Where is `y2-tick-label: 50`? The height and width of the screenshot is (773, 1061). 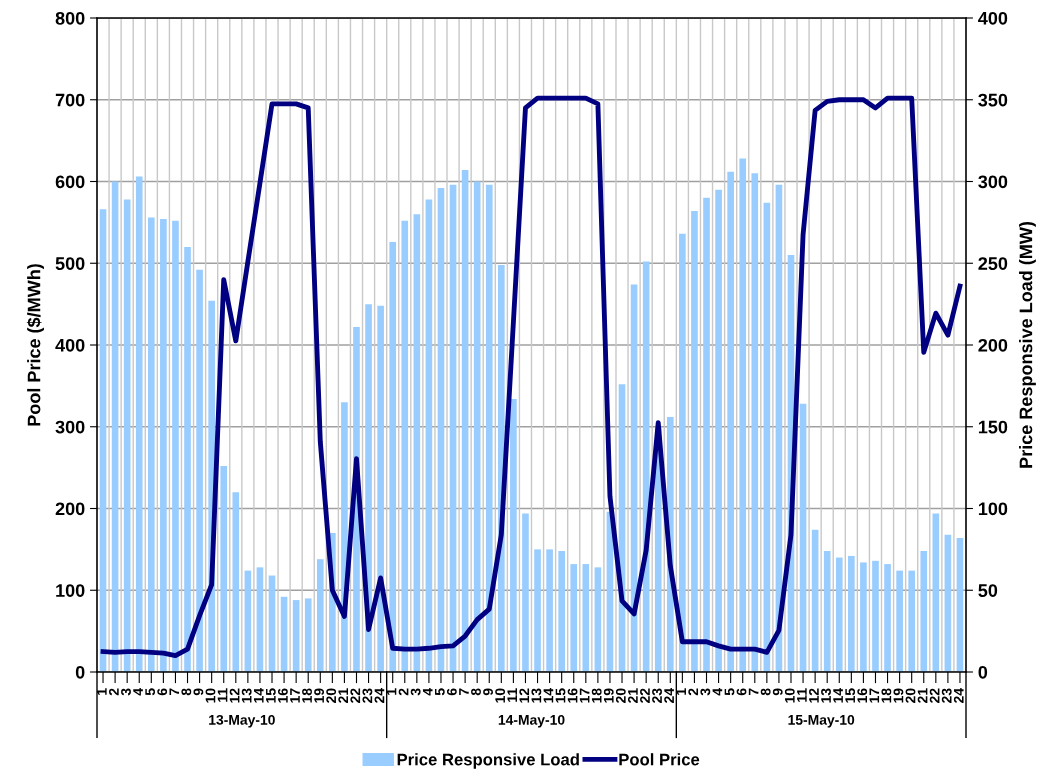
y2-tick-label: 50 is located at coordinates (988, 590).